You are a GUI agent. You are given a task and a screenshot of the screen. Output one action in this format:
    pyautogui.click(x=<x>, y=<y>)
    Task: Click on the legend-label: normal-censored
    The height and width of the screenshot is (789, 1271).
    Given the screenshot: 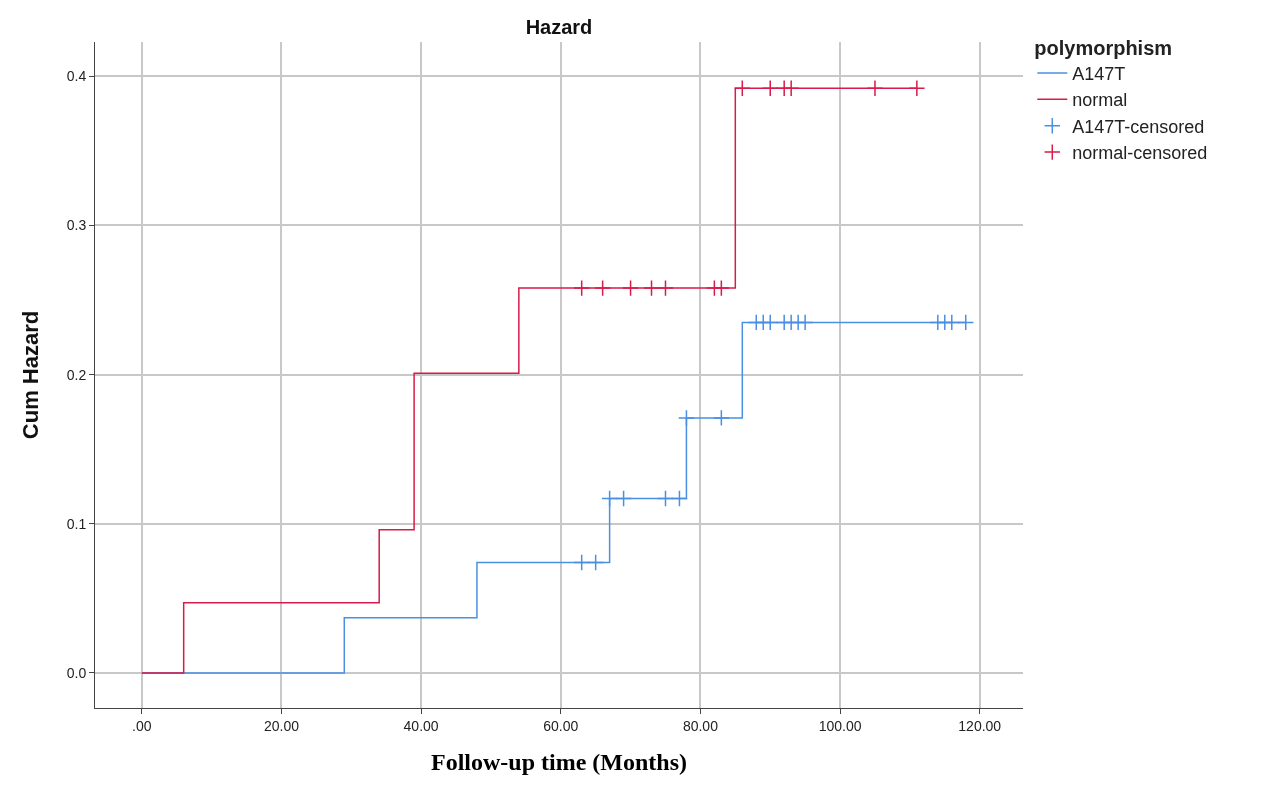 What is the action you would take?
    pyautogui.click(x=1140, y=153)
    